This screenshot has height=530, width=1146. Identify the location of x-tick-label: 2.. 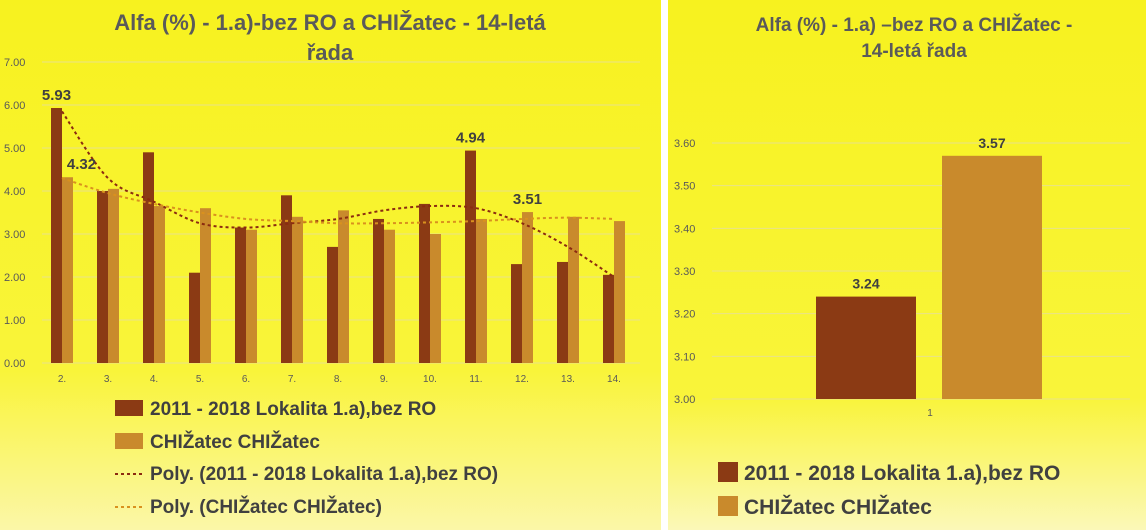
(62, 379).